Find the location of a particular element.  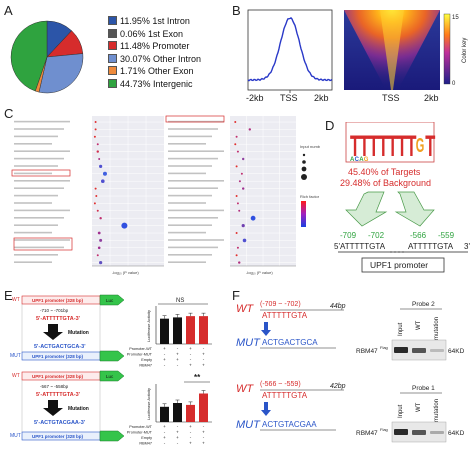

legend-entry-4: 1.71% Other Exon is located at coordinates (151, 71).